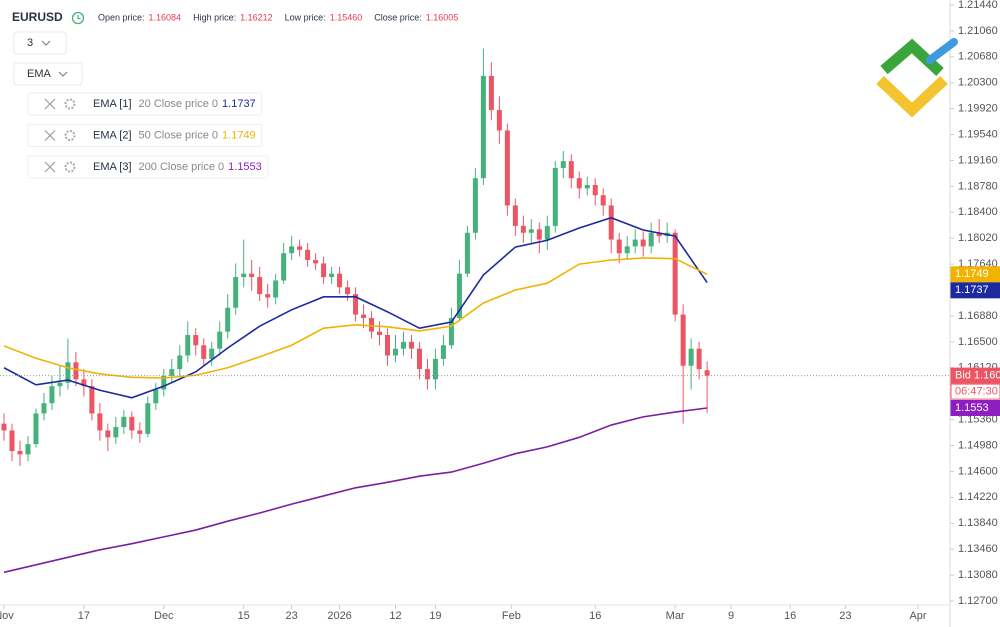 The width and height of the screenshot is (1000, 627). What do you see at coordinates (978, 549) in the screenshot?
I see `y-tick-label: 1.13460` at bounding box center [978, 549].